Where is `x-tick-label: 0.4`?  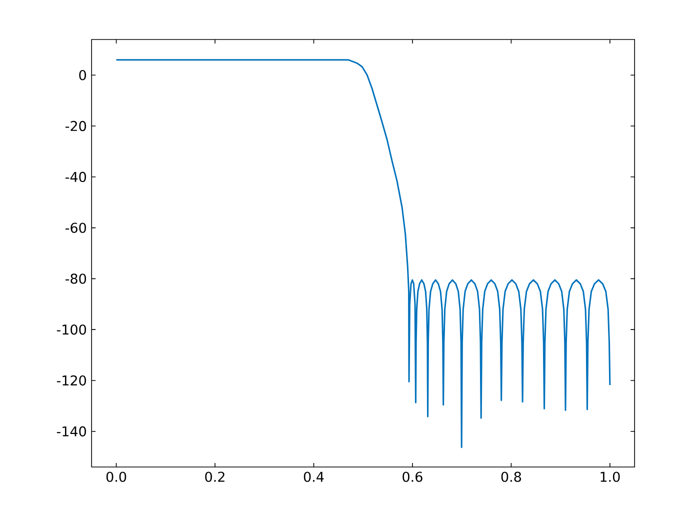 x-tick-label: 0.4 is located at coordinates (314, 477).